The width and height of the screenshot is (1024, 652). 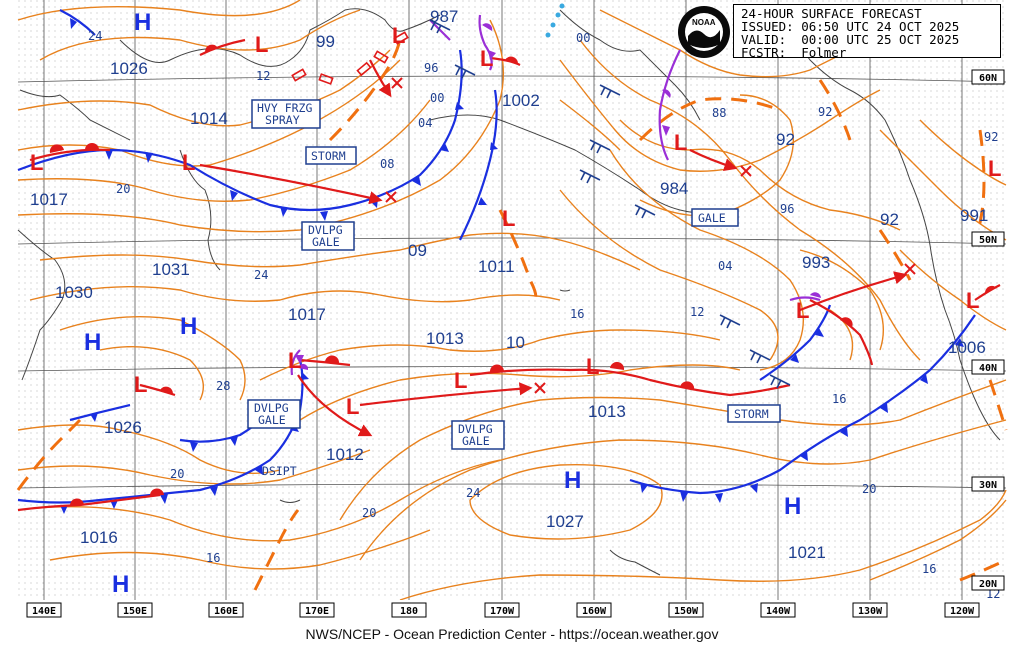 What do you see at coordinates (794, 52) in the screenshot?
I see `forecaster: FCSTR: Folmer` at bounding box center [794, 52].